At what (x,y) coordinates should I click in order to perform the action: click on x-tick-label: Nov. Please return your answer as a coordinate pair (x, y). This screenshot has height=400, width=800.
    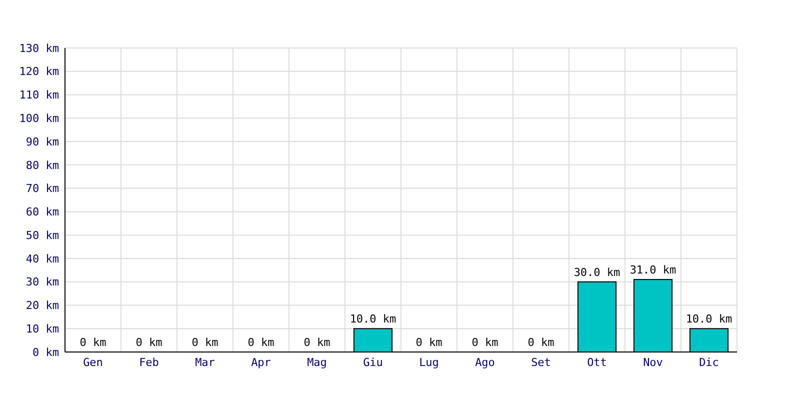
    Looking at the image, I should click on (653, 362).